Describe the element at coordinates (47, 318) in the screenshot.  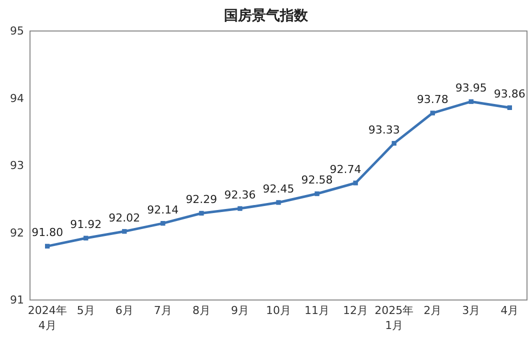
I see `x-tick-label: 2024年 4月` at that location.